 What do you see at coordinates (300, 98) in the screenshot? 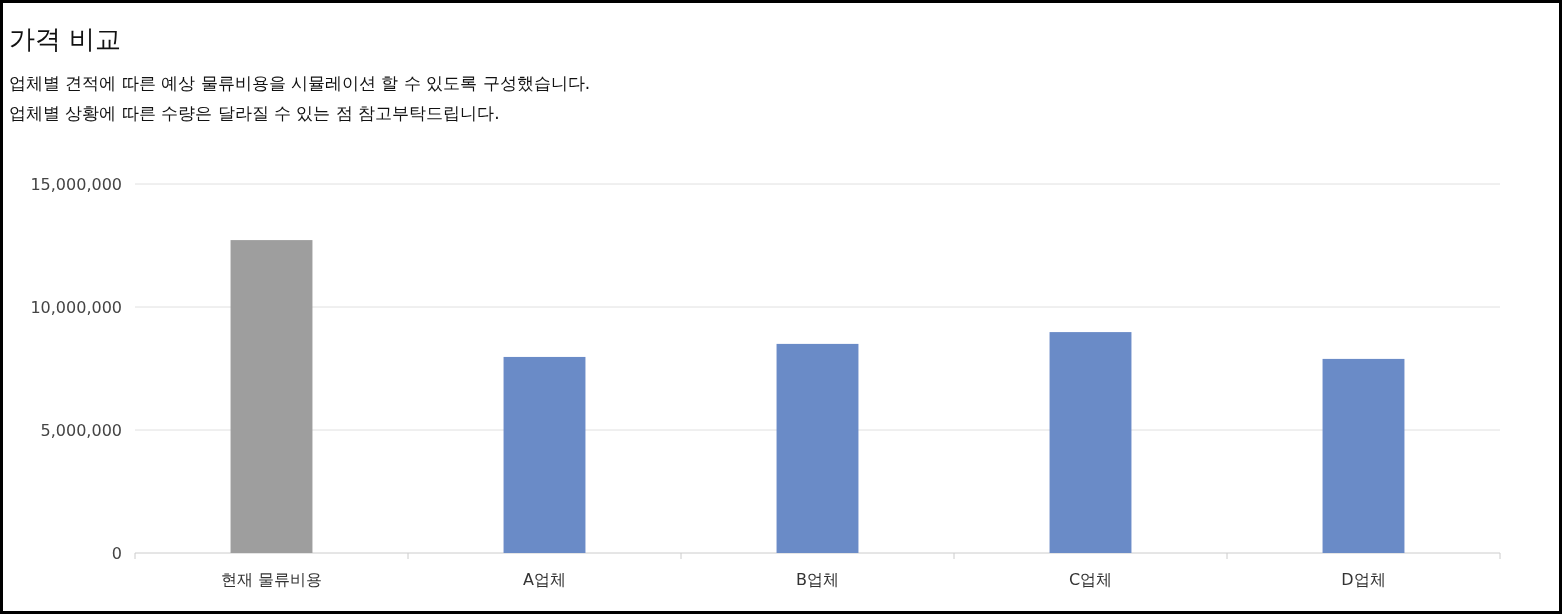
I see `chart-subtitle: 업체별 견적에 따른 예상 물류비용을 시뮬레이션 할 수 있도록 구성했습니다. 업체별 상황에 따른 수량은 달라질 수 있는 점 참고부탁드립니다.` at bounding box center [300, 98].